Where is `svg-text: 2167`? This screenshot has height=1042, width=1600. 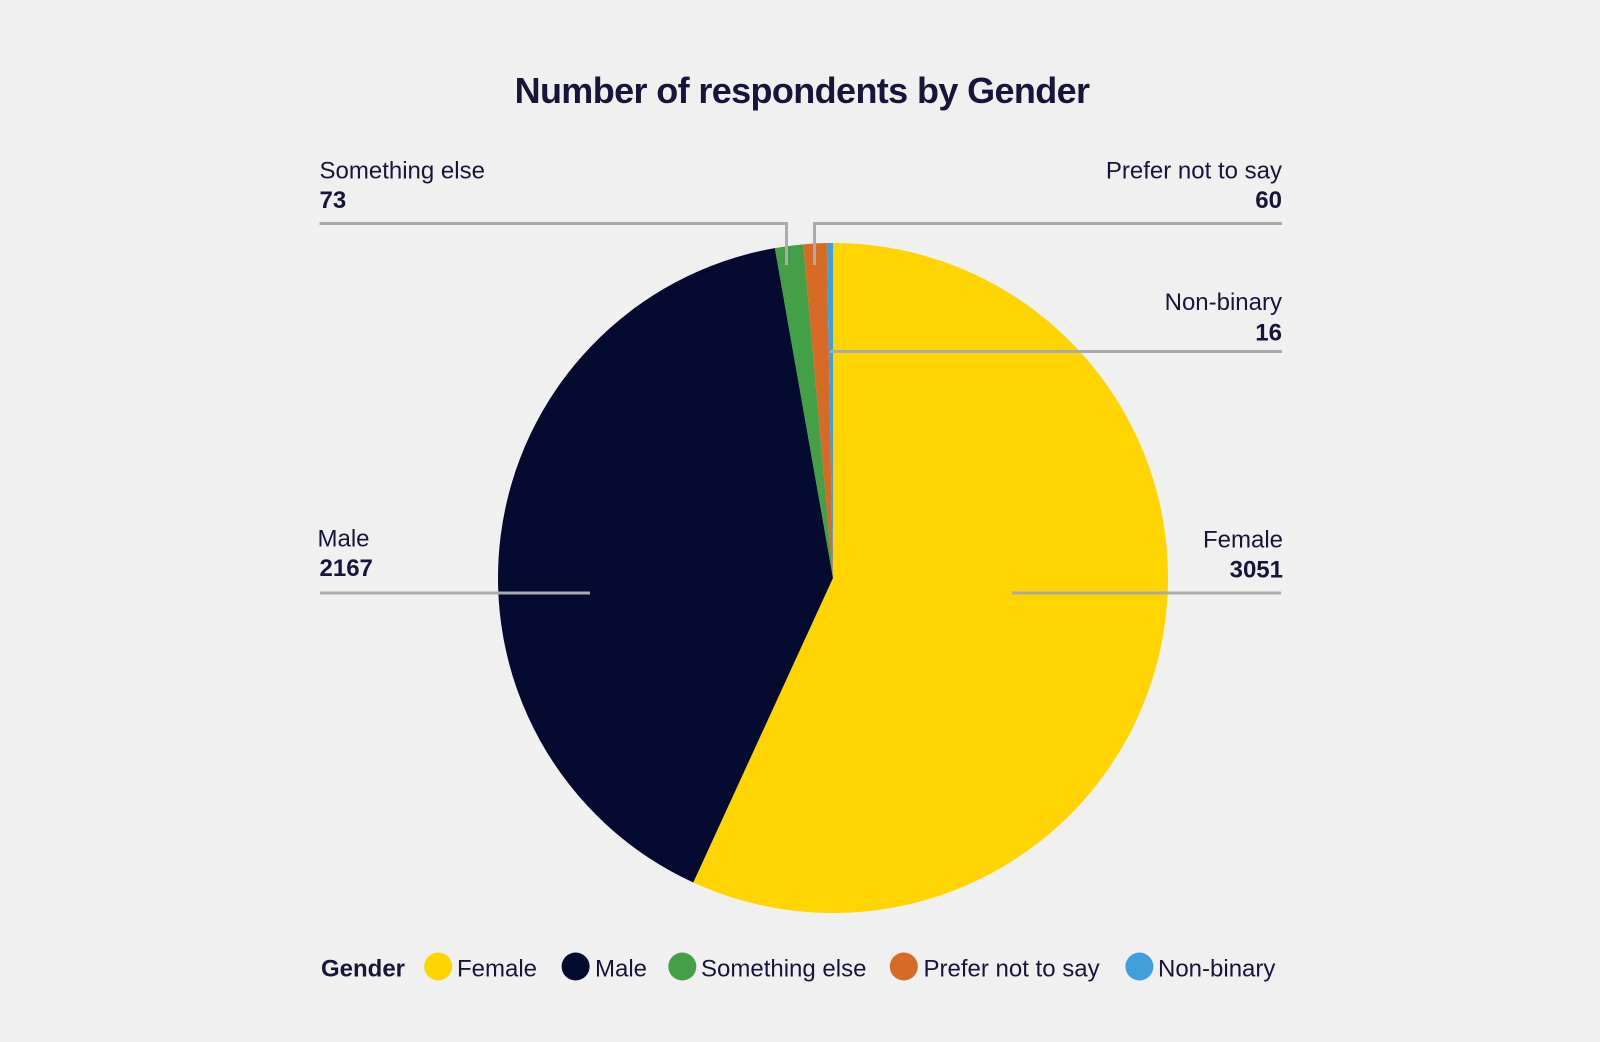 svg-text: 2167 is located at coordinates (346, 568).